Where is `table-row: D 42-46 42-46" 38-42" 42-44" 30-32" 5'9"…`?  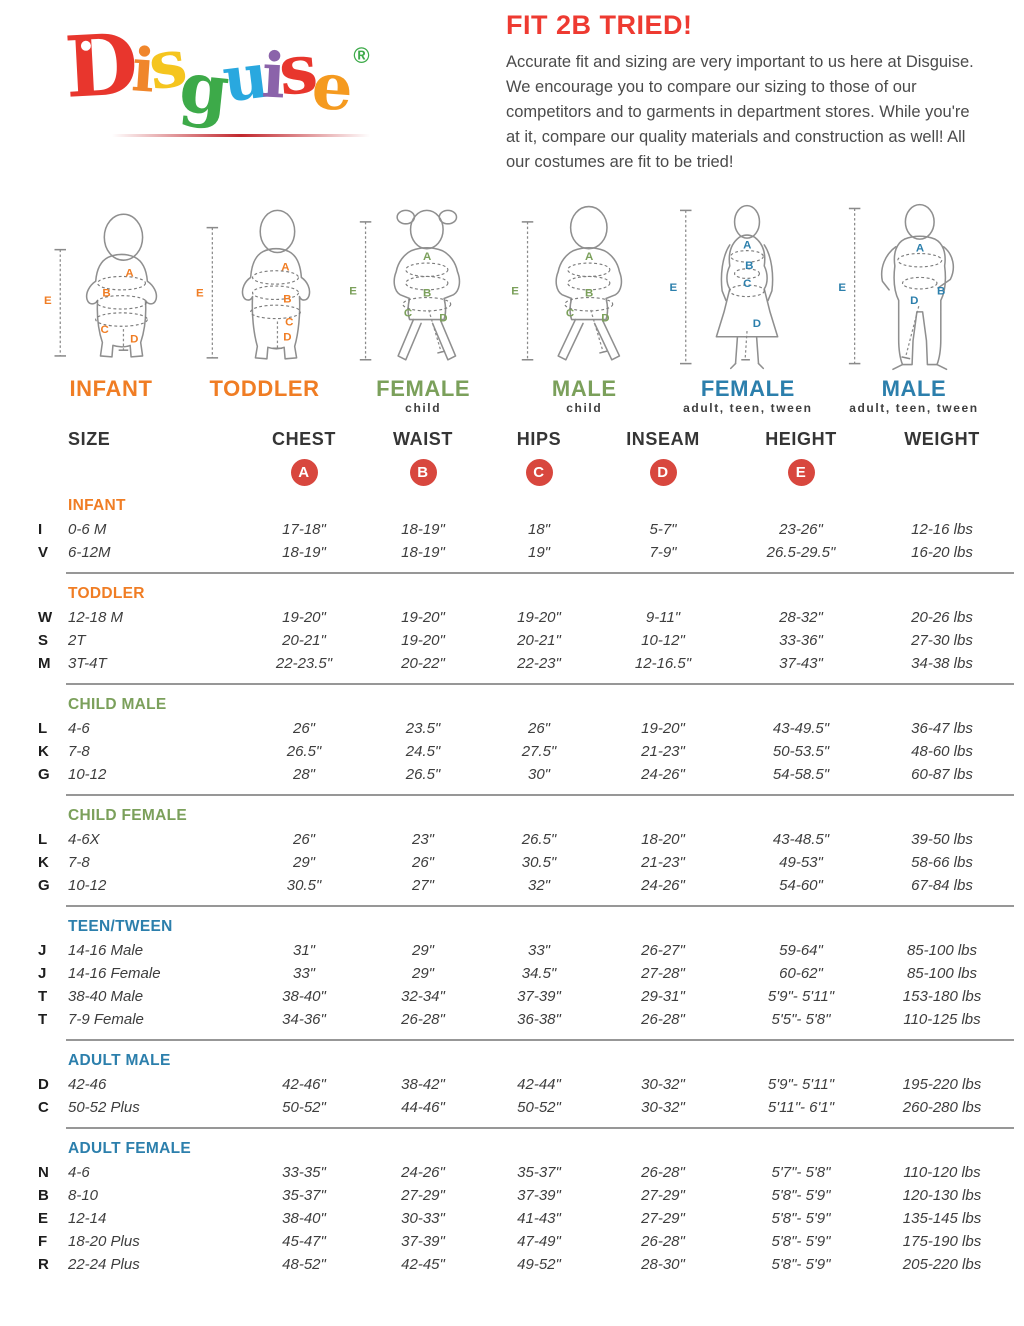
table-row: D 42-46 42-46" 38-42" 42-44" 30-32" 5'9"… is located at coordinates (526, 1084).